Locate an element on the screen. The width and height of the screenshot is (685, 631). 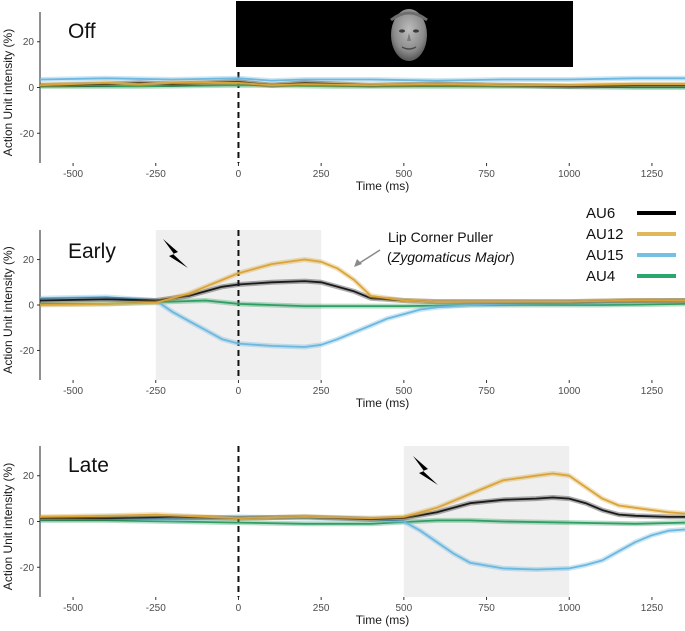
annotation-line2: (Zygomaticus Major) is located at coordinates (451, 257).